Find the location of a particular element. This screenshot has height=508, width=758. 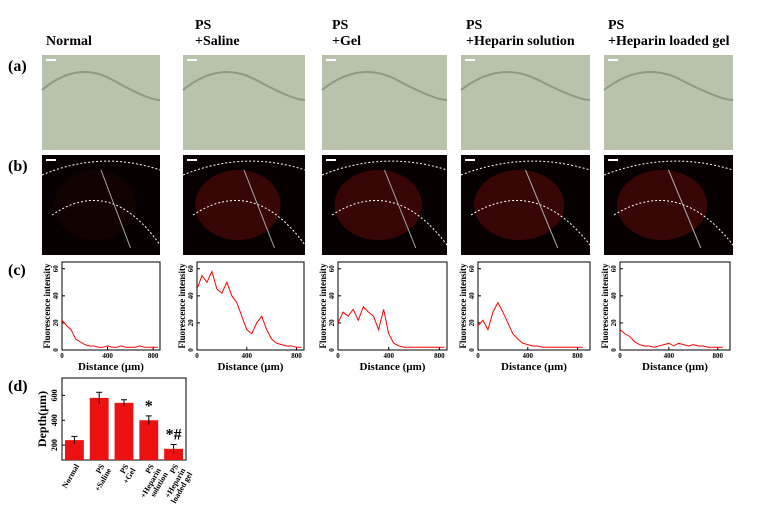

row-label: (a) is located at coordinates (17, 66).